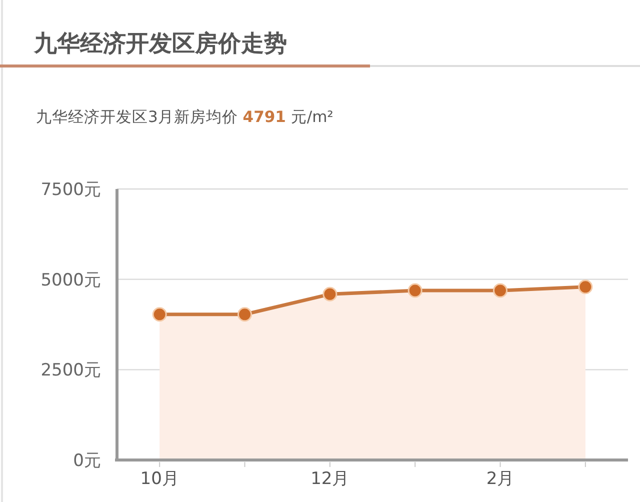 Image resolution: width=640 pixels, height=502 pixels. I want to click on x-tick-label: 12月, so click(330, 479).